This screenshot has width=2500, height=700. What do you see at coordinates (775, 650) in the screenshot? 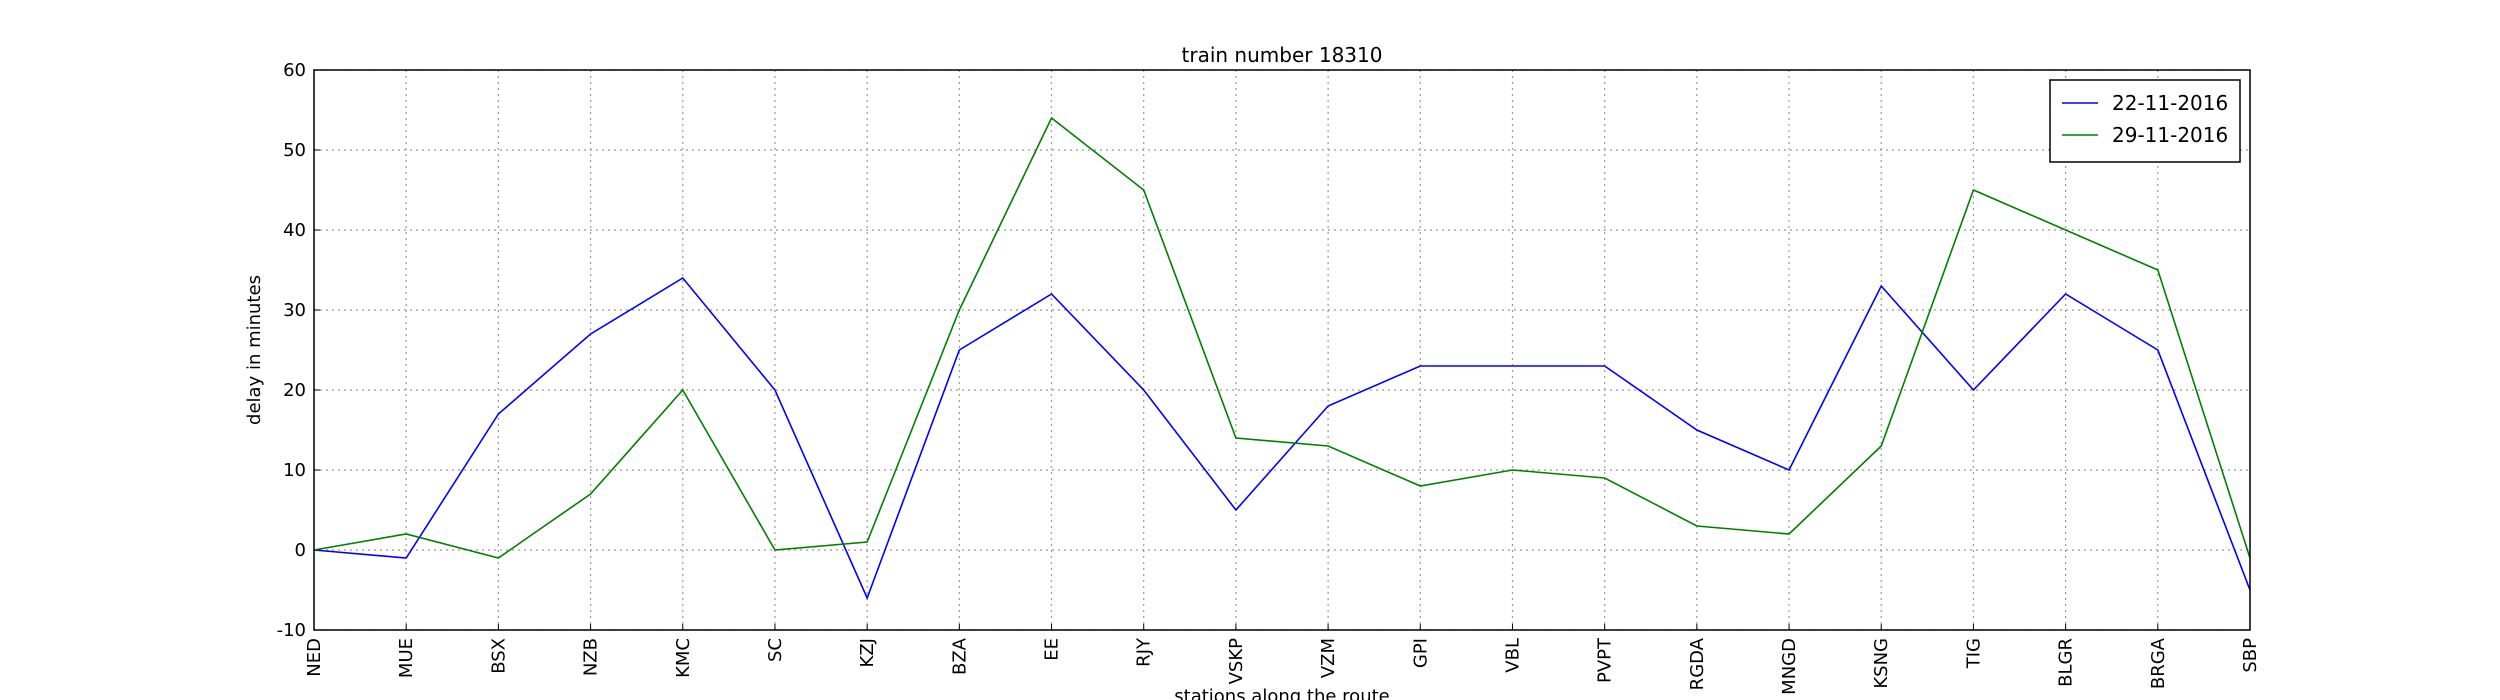
I see `x-tick-label: SC` at bounding box center [775, 650].